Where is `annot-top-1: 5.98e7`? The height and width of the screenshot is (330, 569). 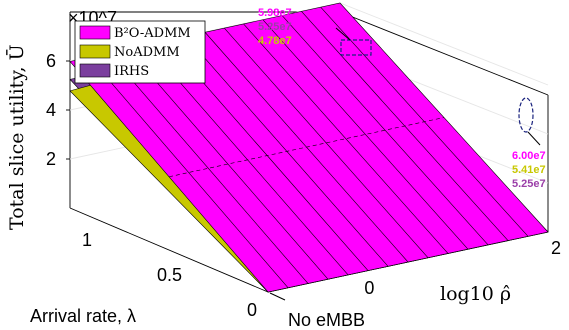 annot-top-1: 5.98e7 is located at coordinates (275, 13).